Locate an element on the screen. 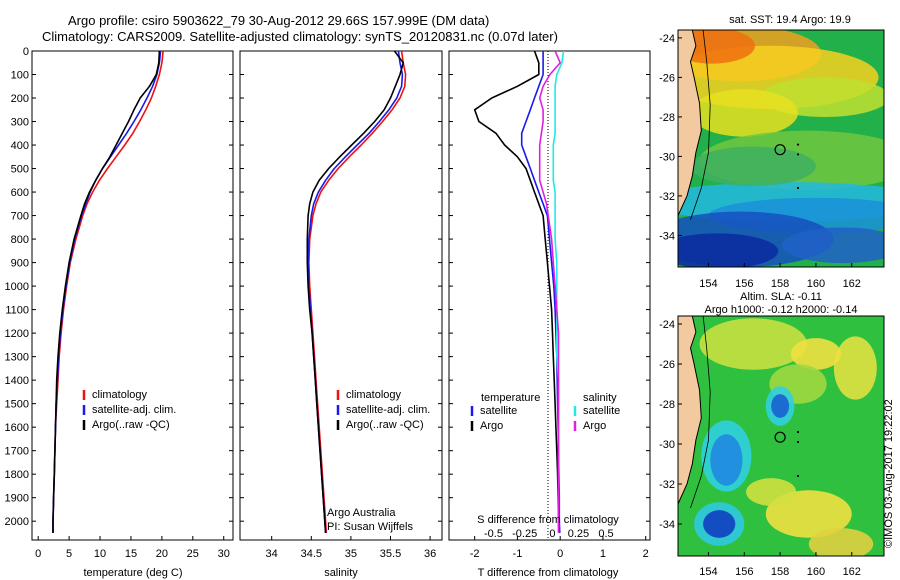 The width and height of the screenshot is (900, 580). y-tick-label: 1300 is located at coordinates (17, 358).